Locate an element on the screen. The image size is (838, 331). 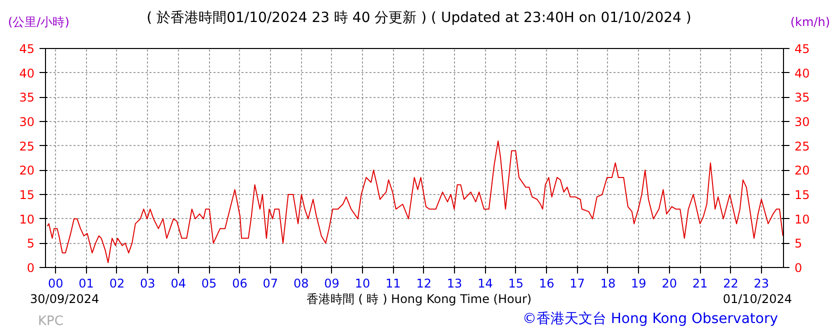
x-tick-label: 20 is located at coordinates (669, 283).